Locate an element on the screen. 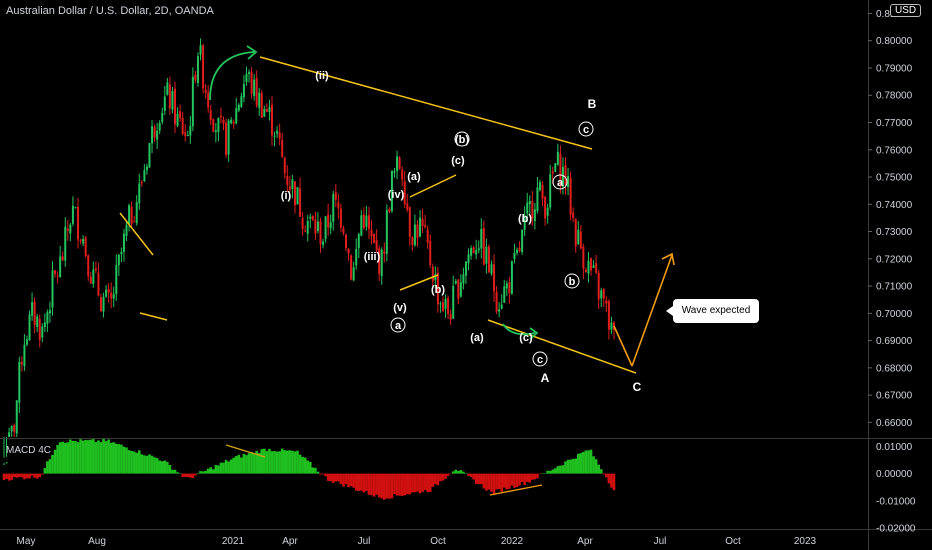 Image resolution: width=932 pixels, height=550 pixels. wave-label: A is located at coordinates (545, 378).